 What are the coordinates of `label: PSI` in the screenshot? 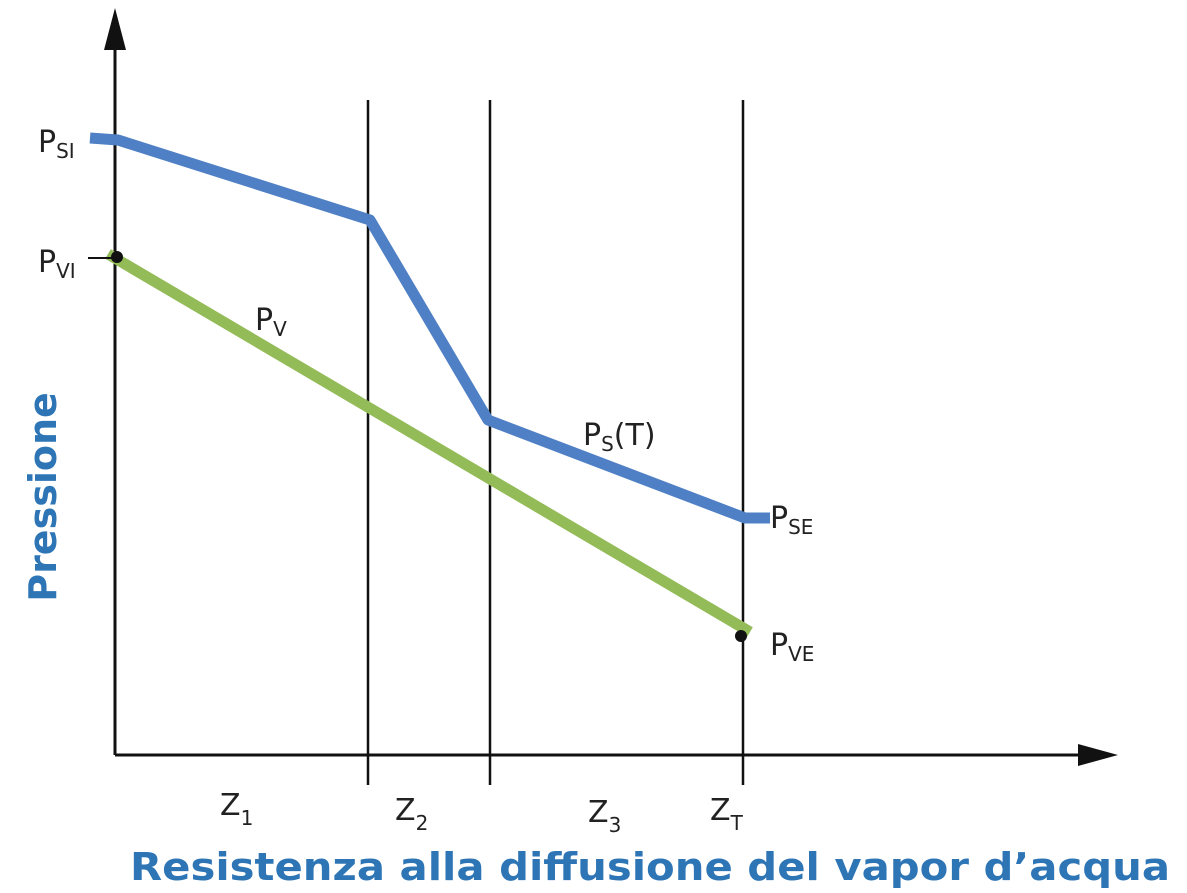 It's located at (56, 144).